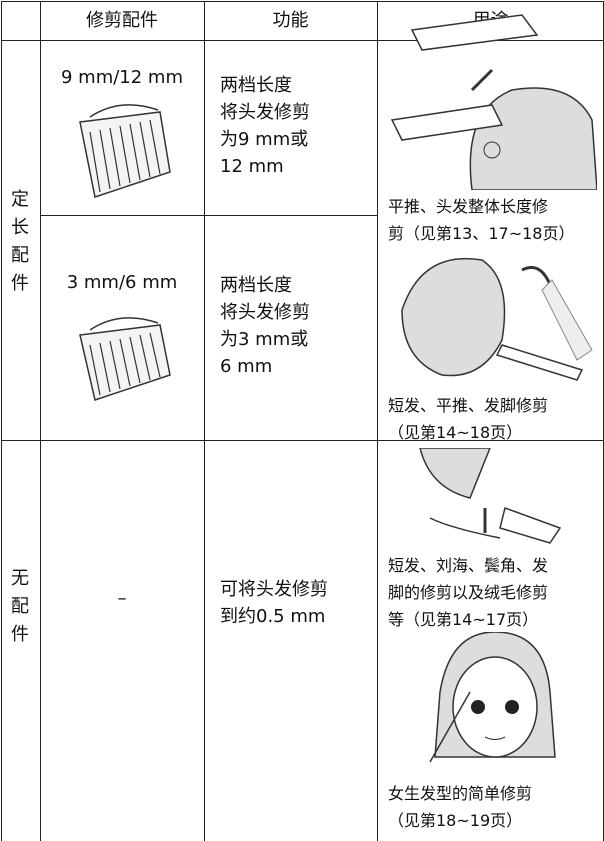  What do you see at coordinates (246, 366) in the screenshot?
I see `function-line: 6 mm` at bounding box center [246, 366].